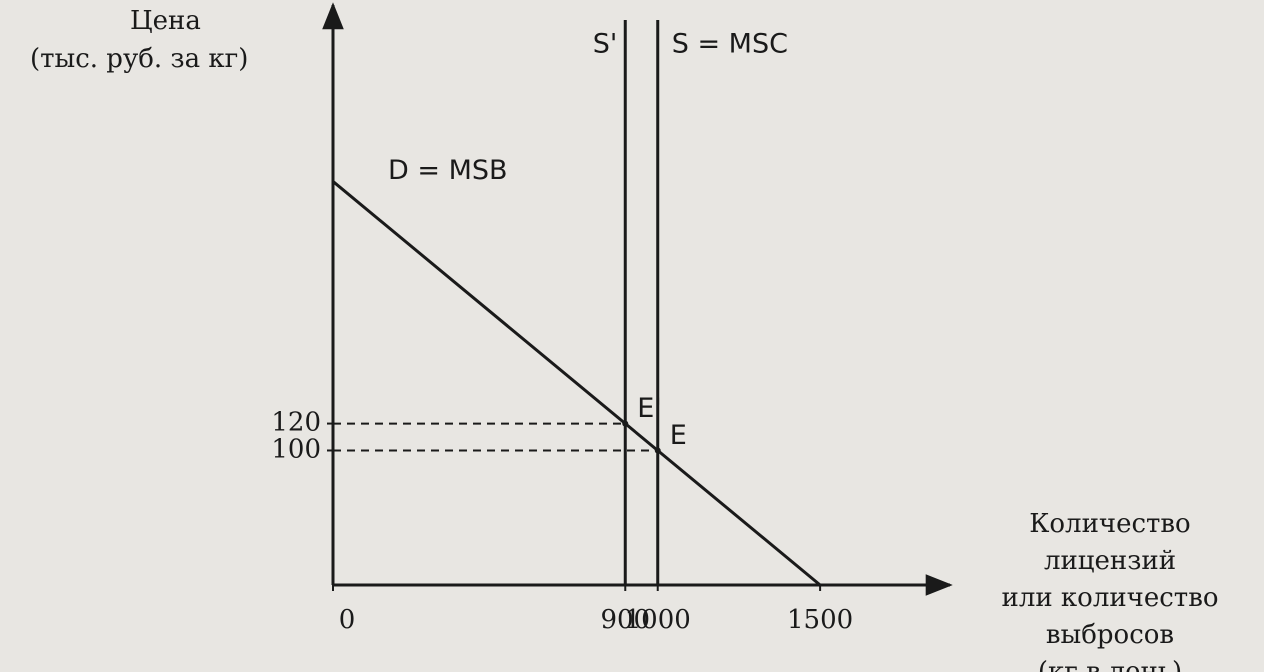 This screenshot has height=672, width=1264. What do you see at coordinates (820, 620) in the screenshot?
I see `x-tick-label: 1500` at bounding box center [820, 620].